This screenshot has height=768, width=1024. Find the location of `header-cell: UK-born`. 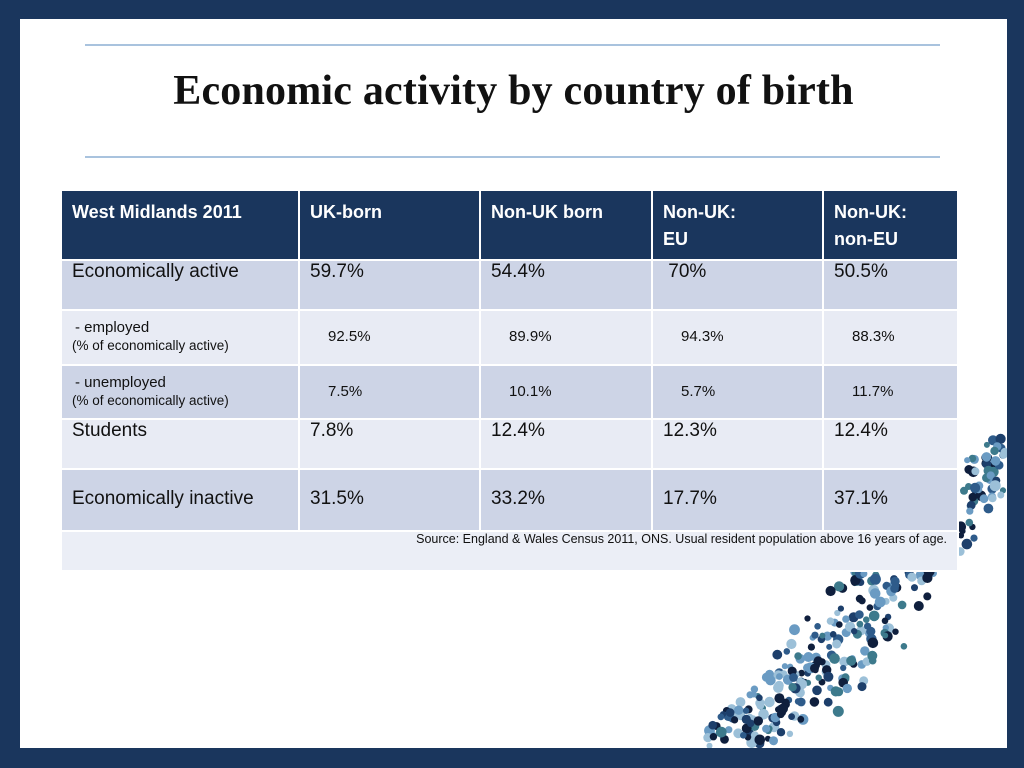

header-cell: UK-born is located at coordinates (389, 225).